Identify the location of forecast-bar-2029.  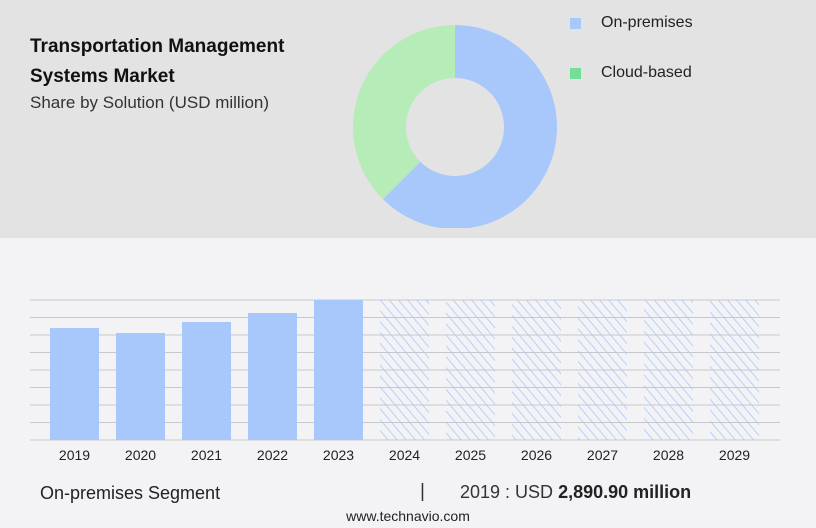
(734, 370).